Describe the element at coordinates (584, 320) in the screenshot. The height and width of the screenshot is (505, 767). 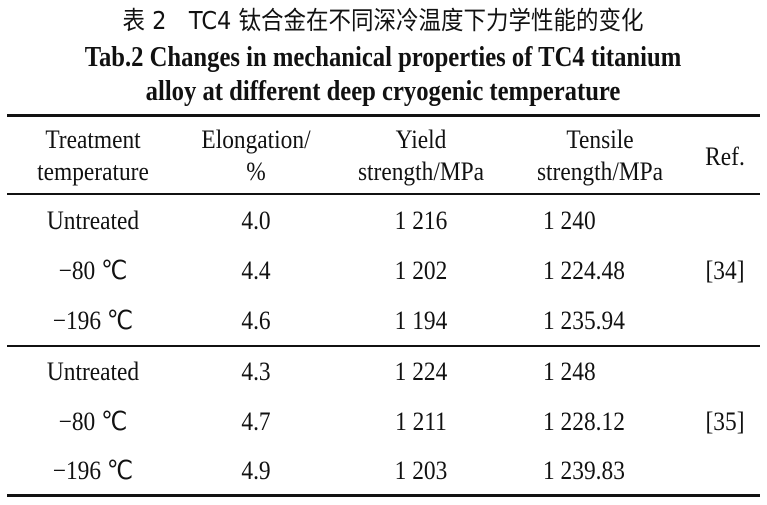
I see `table-cell: 1 235.94` at that location.